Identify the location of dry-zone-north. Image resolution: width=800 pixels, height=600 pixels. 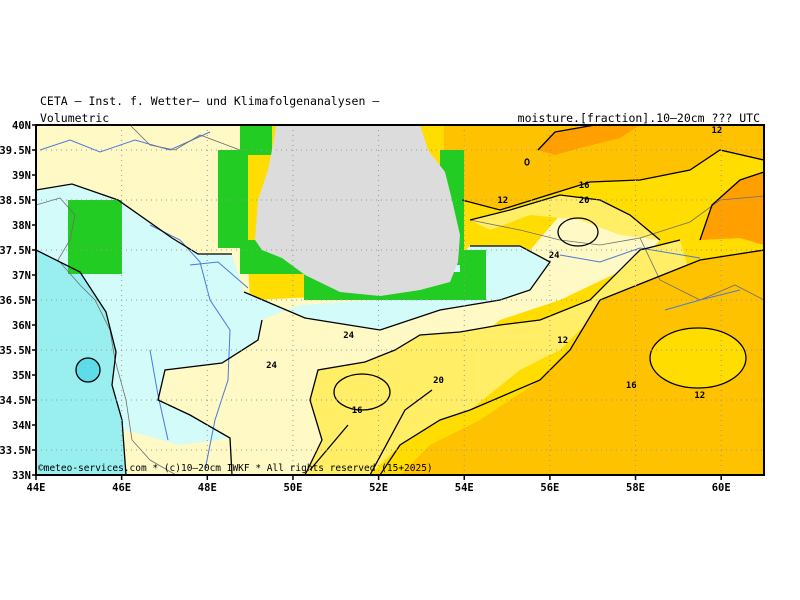
(604, 167).